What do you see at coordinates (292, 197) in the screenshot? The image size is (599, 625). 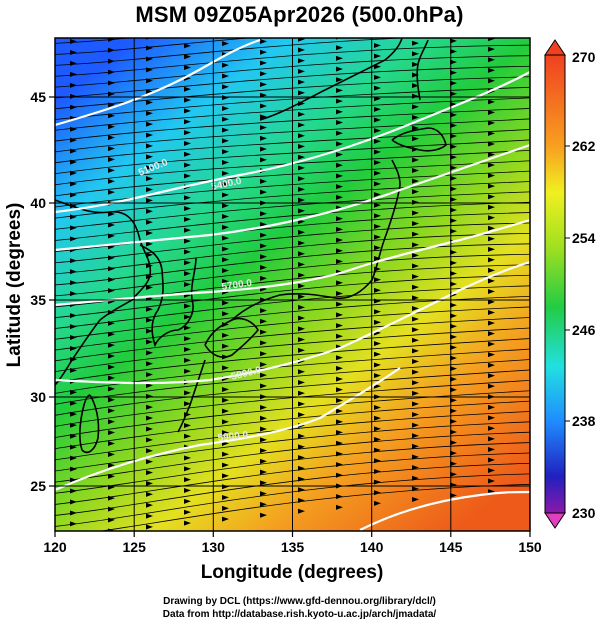 I see `contour-line` at bounding box center [292, 197].